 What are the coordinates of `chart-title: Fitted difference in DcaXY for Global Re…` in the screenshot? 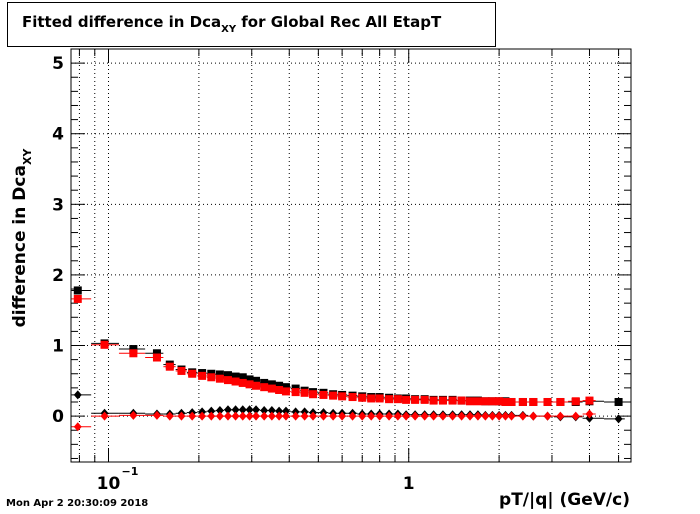 It's located at (231, 24).